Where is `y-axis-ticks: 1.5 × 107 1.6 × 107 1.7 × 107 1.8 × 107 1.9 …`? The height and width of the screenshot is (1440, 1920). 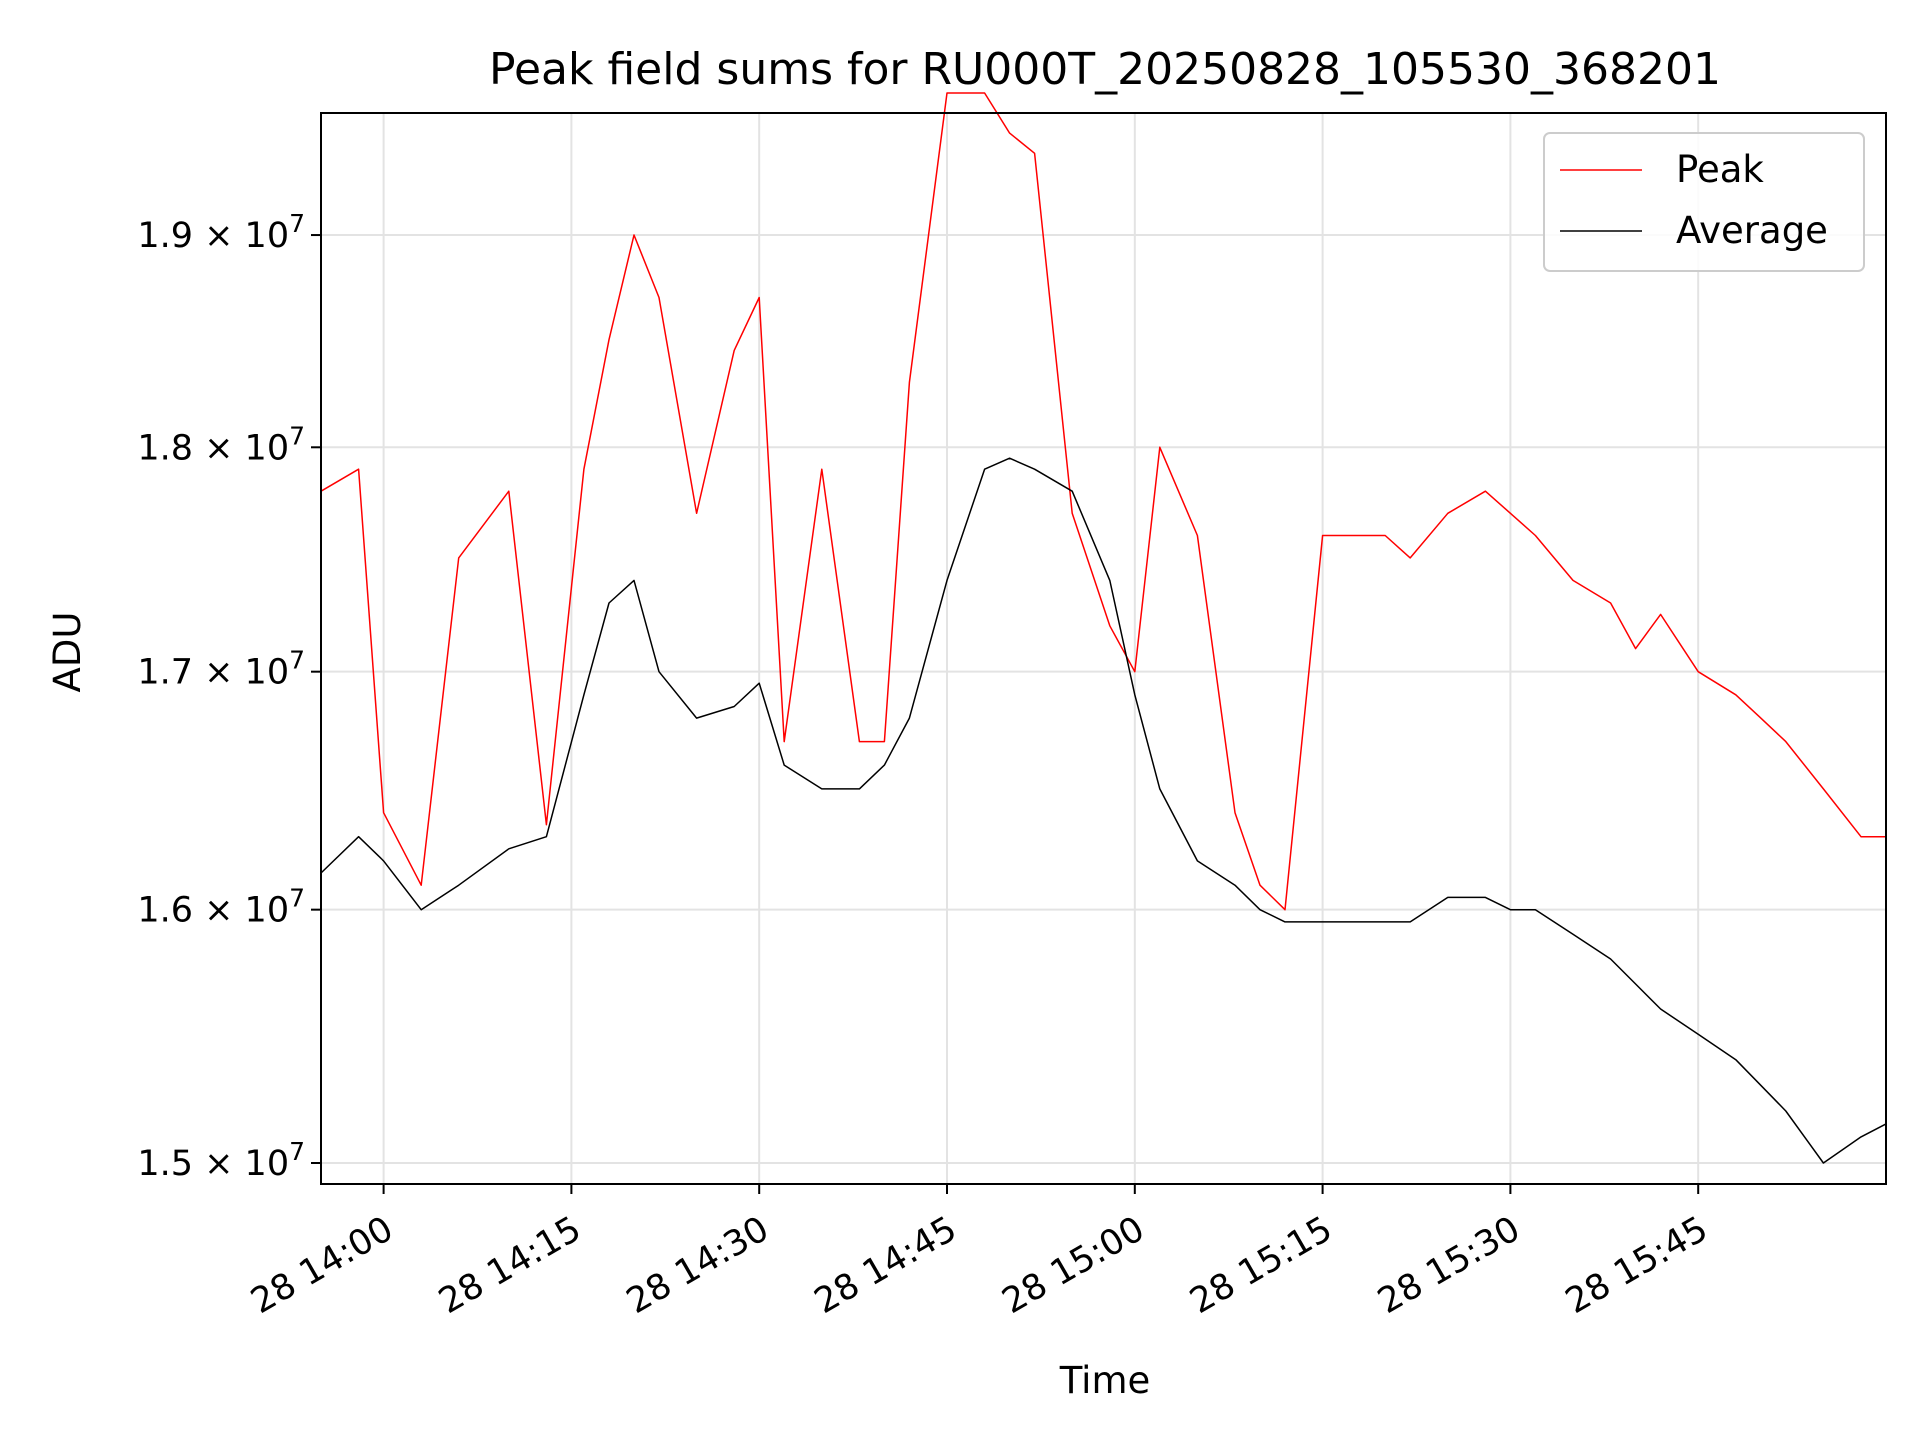 y-axis-ticks: 1.5 × 107 1.6 × 107 1.7 × 107 1.8 × 107 1.9 … is located at coordinates (229, 696).